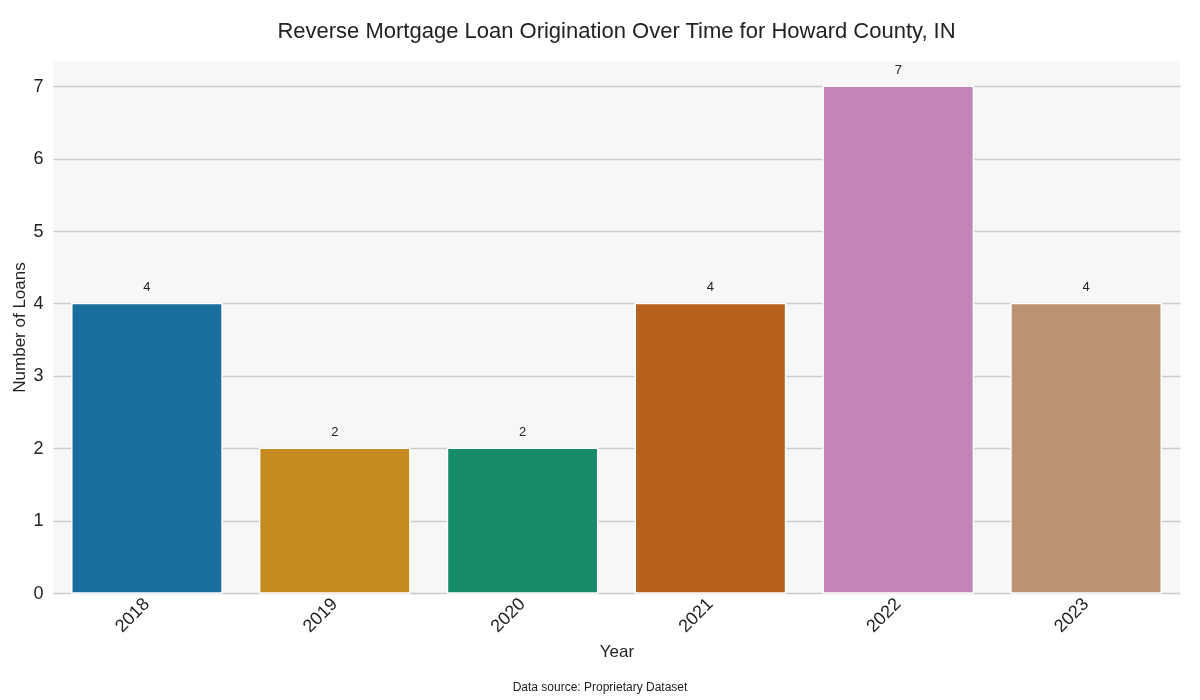 The height and width of the screenshot is (700, 1200). Describe the element at coordinates (20, 327) in the screenshot. I see `y-axis-title: Number of Loans` at that location.